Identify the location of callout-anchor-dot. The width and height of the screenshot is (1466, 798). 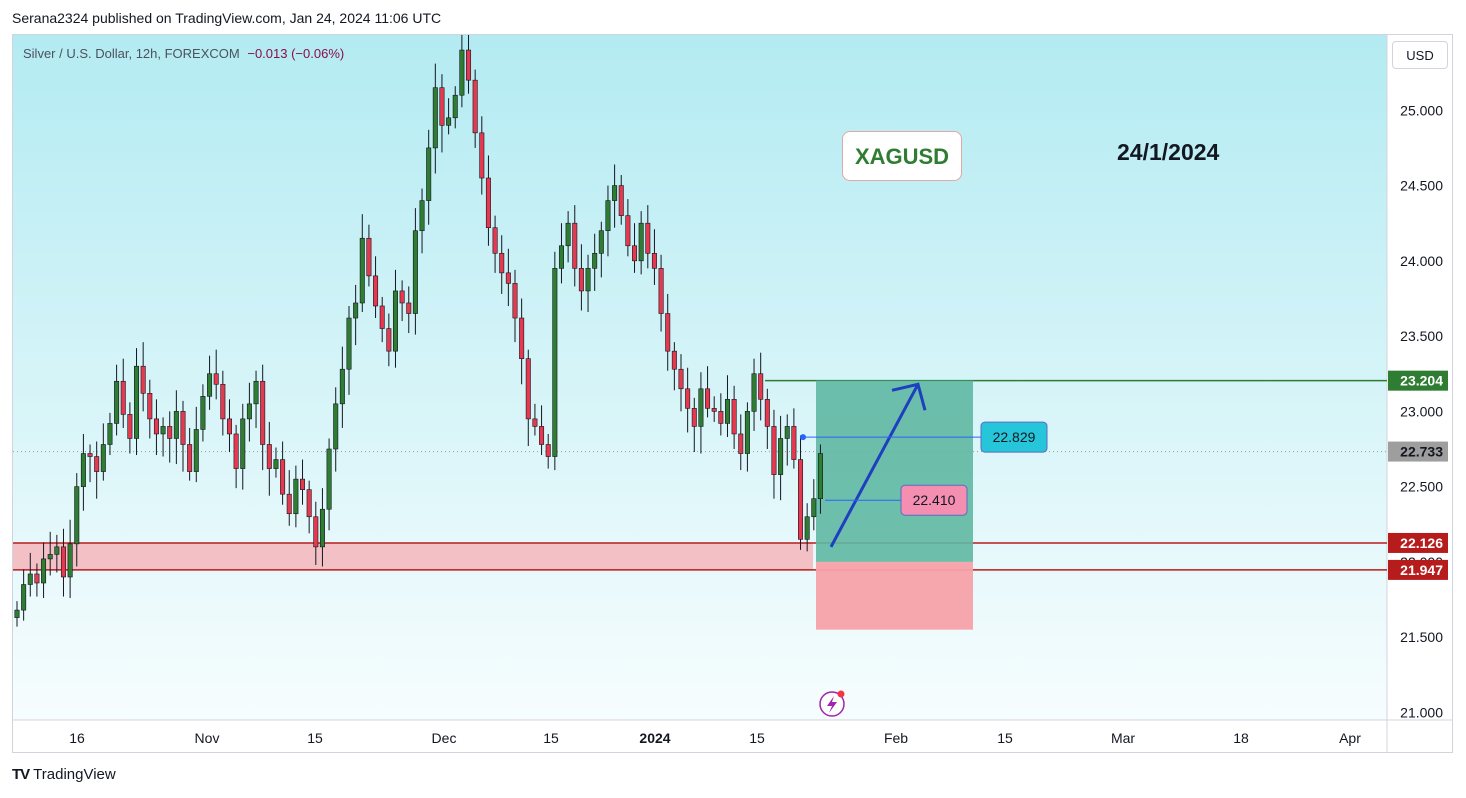
(803, 437).